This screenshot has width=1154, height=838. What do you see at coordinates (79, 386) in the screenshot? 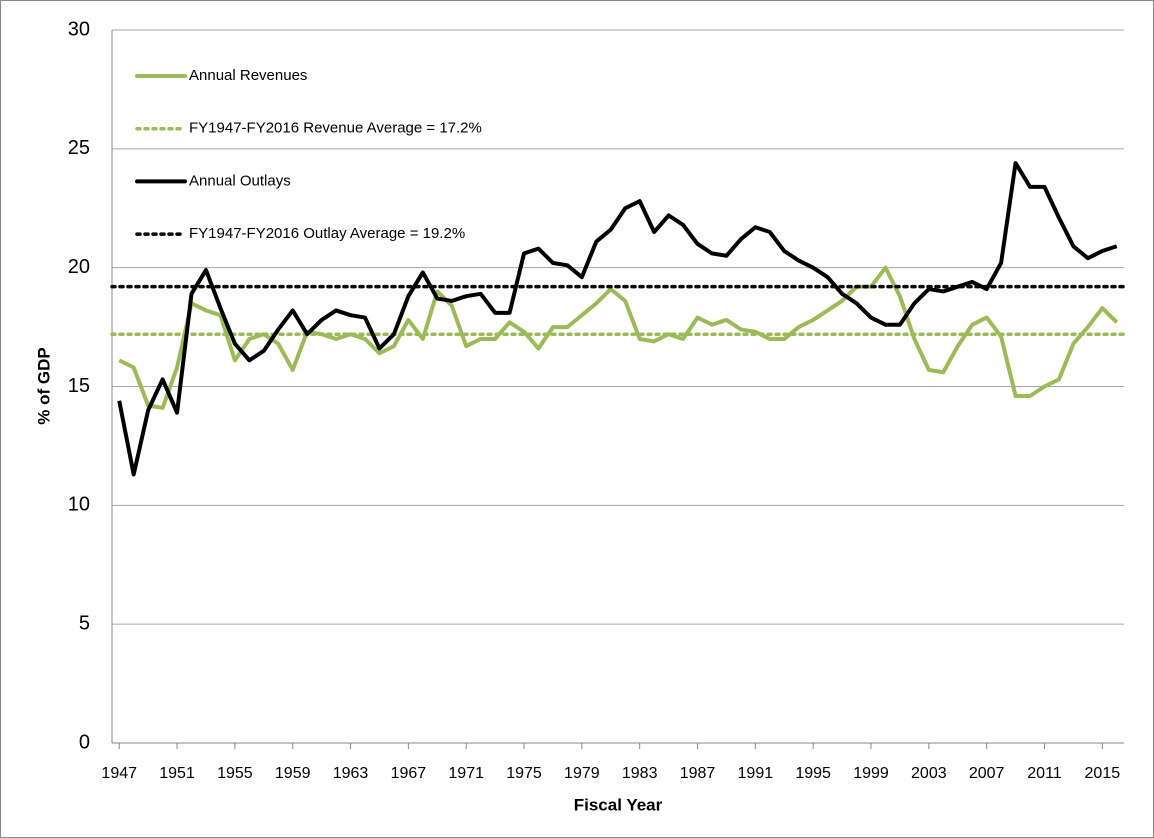
I see `y-tick-label: 15` at bounding box center [79, 386].